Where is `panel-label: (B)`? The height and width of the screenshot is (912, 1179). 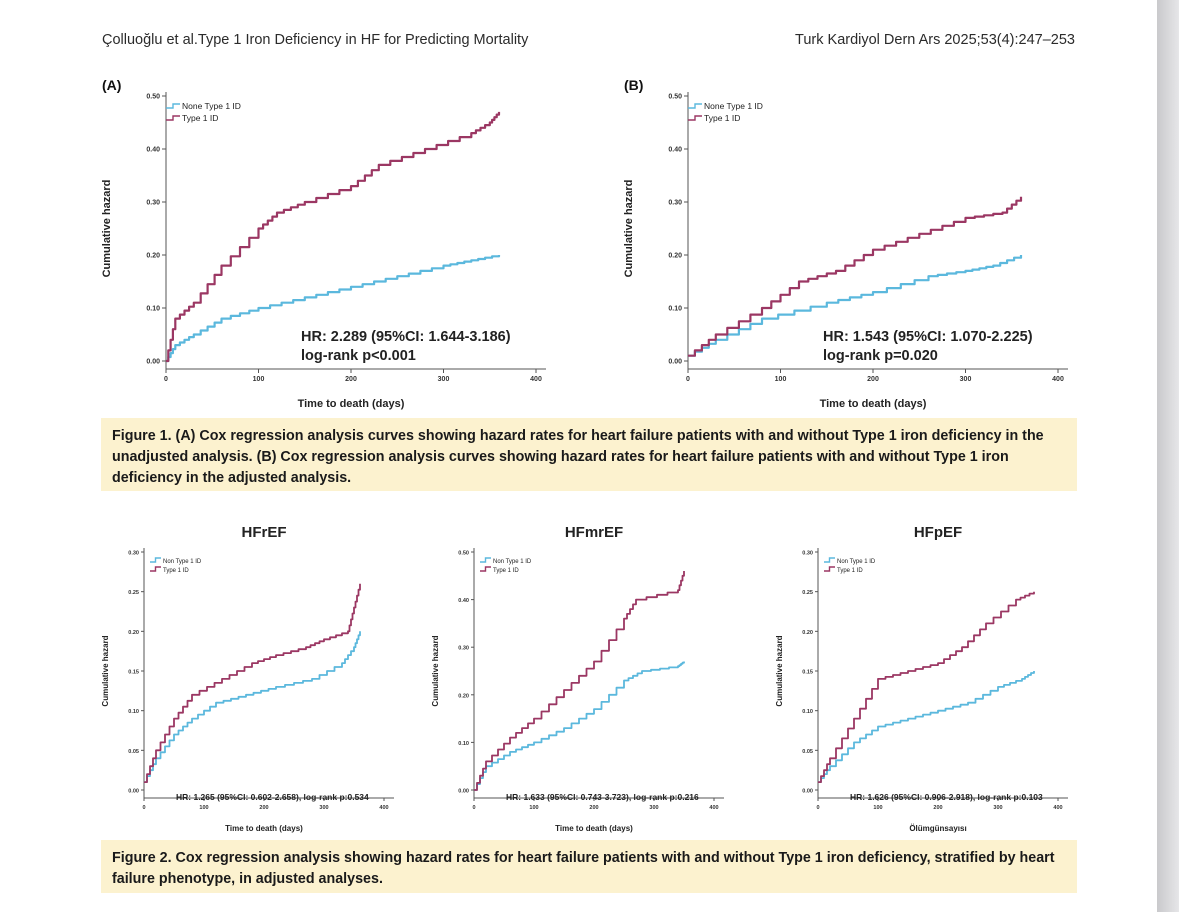
panel-label: (B) is located at coordinates (633, 85).